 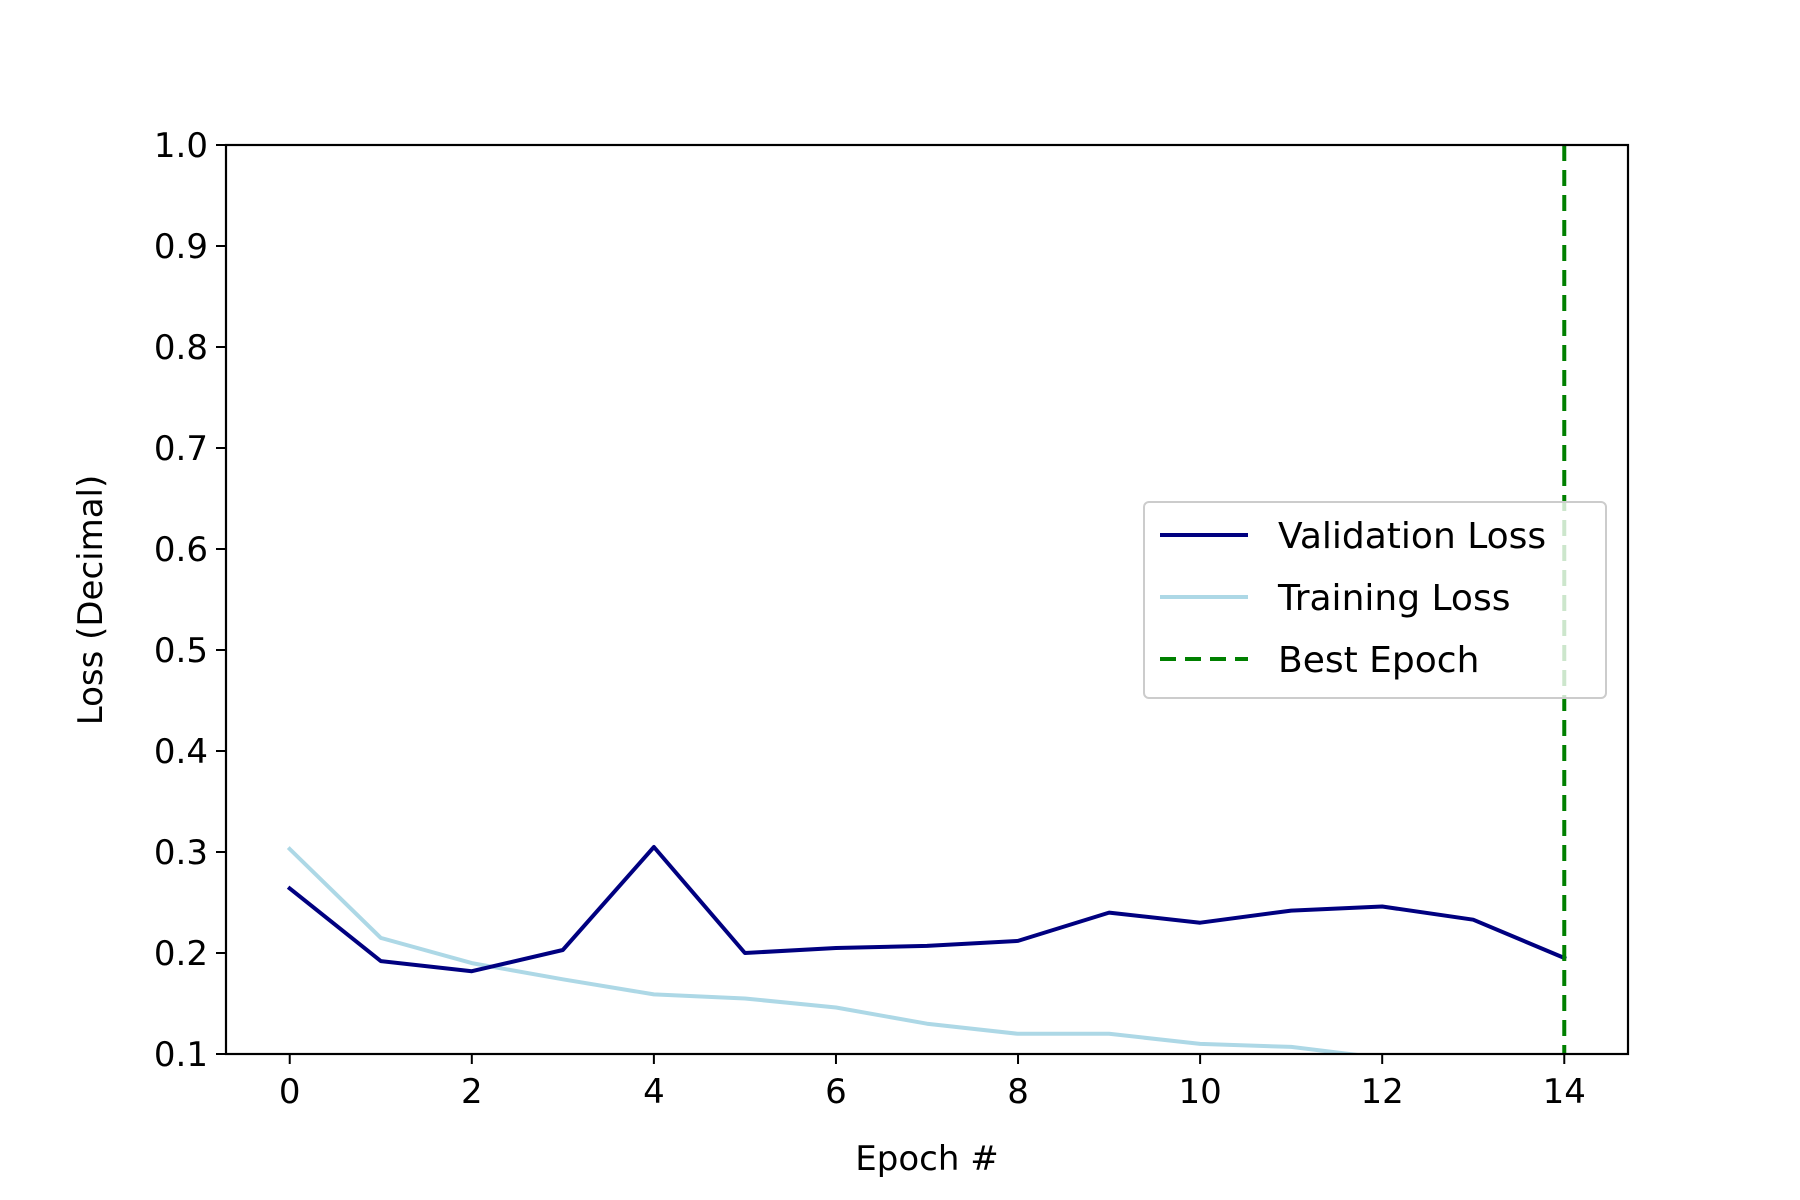 What do you see at coordinates (181, 348) in the screenshot?
I see `y-tick-label: 0.8` at bounding box center [181, 348].